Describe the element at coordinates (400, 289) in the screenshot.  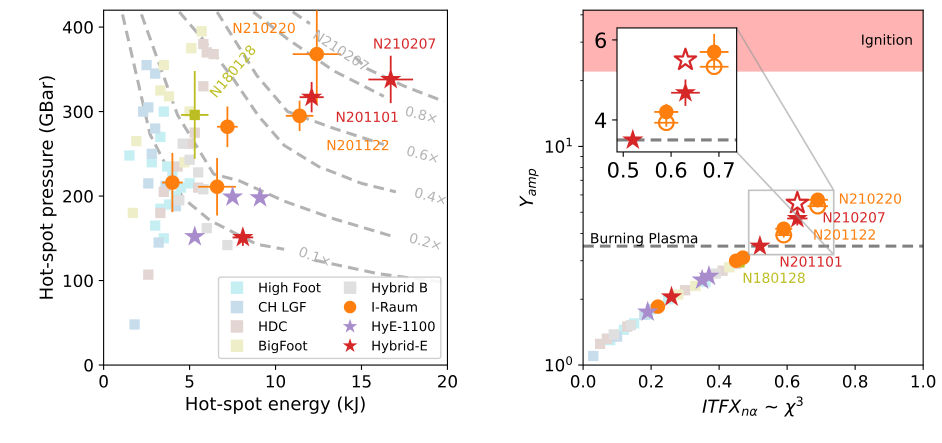
I see `legend-label: Hybrid B` at that location.